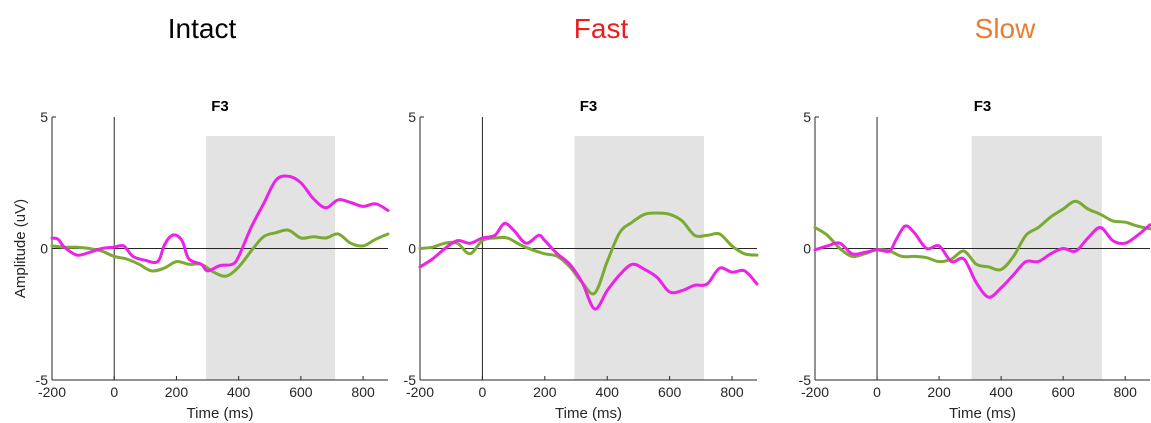 This screenshot has width=1151, height=423. I want to click on condition-title: Slow, so click(1005, 28).